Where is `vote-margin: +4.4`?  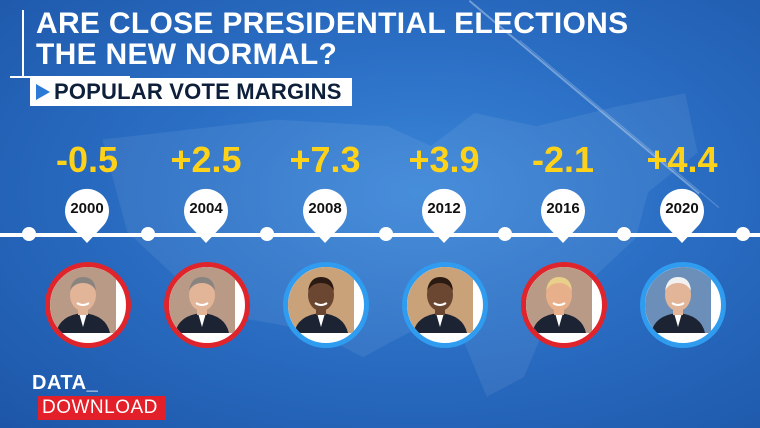 vote-margin: +4.4 is located at coordinates (682, 159).